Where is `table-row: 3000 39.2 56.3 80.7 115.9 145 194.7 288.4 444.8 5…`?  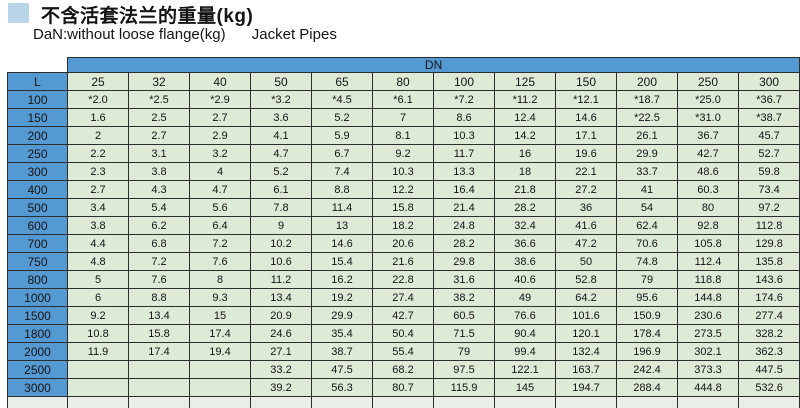 table-row: 3000 39.2 56.3 80.7 115.9 145 194.7 288.4 444.8 5… is located at coordinates (403, 387).